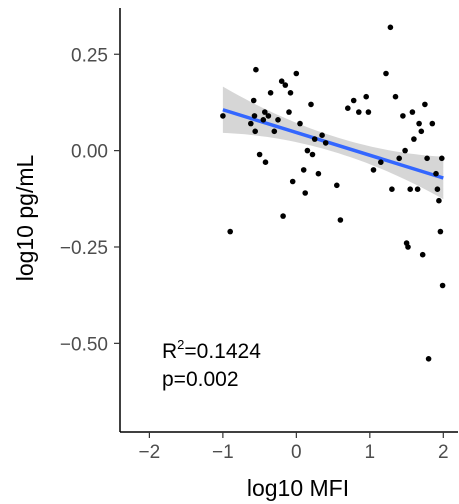 This screenshot has width=459, height=504. I want to click on x-tick-label: 1, so click(370, 452).